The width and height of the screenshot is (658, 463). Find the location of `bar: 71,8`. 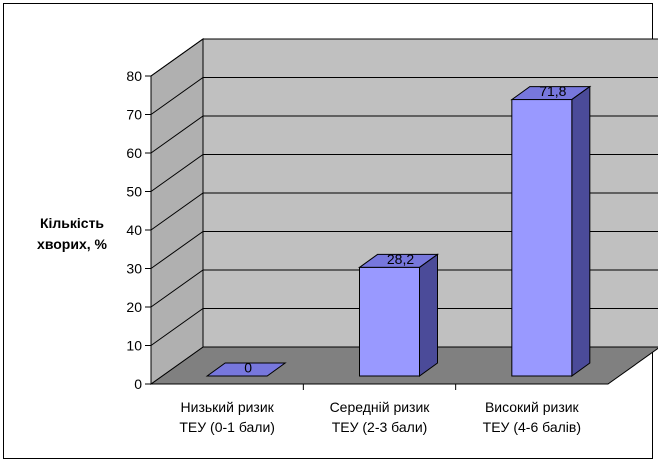

bar: 71,8 is located at coordinates (551, 230).